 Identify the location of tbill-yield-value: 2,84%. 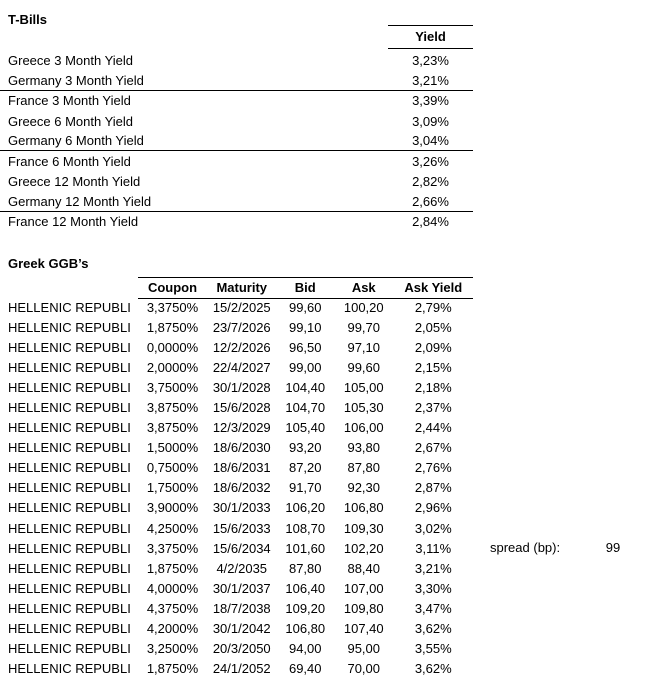
(430, 222).